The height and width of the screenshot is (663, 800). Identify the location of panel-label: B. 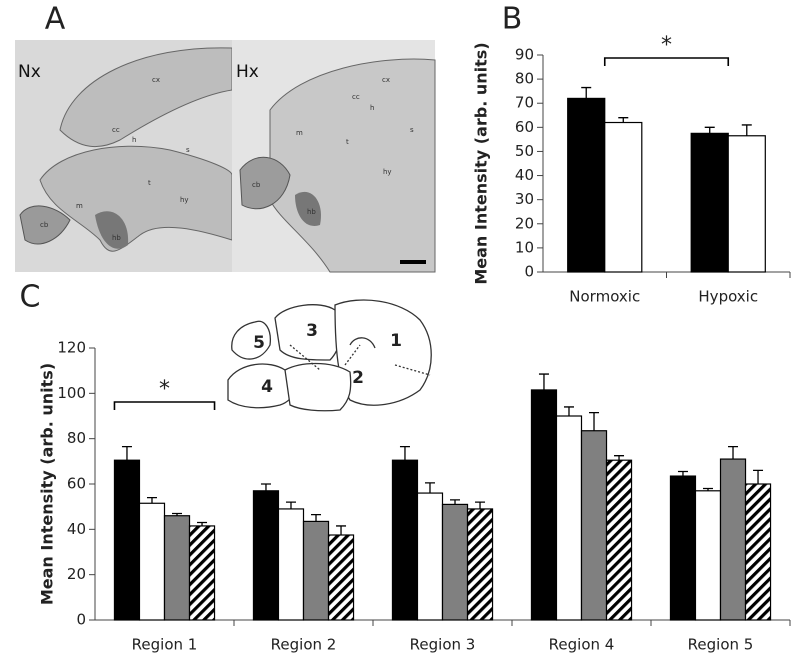
(512, 19).